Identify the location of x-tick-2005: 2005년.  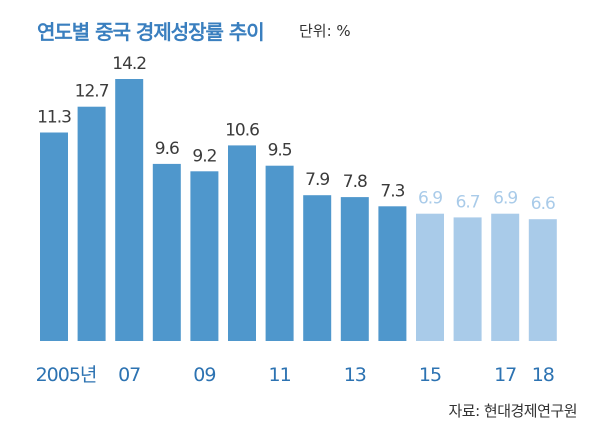
(66, 375).